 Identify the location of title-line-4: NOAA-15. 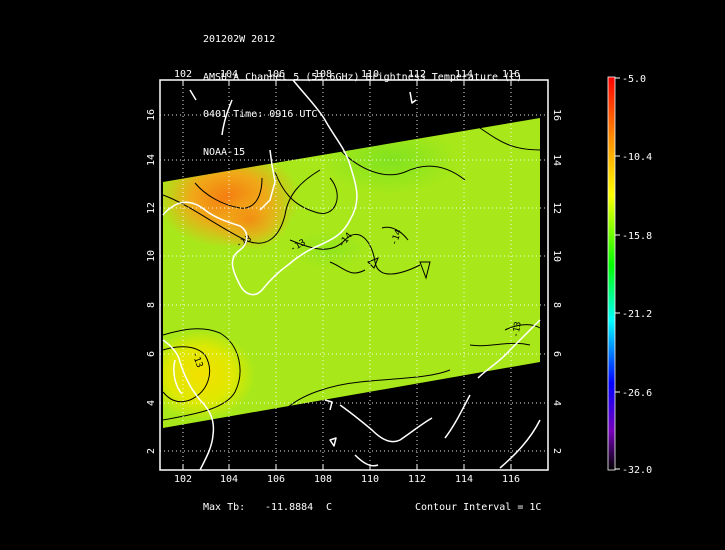
(224, 152).